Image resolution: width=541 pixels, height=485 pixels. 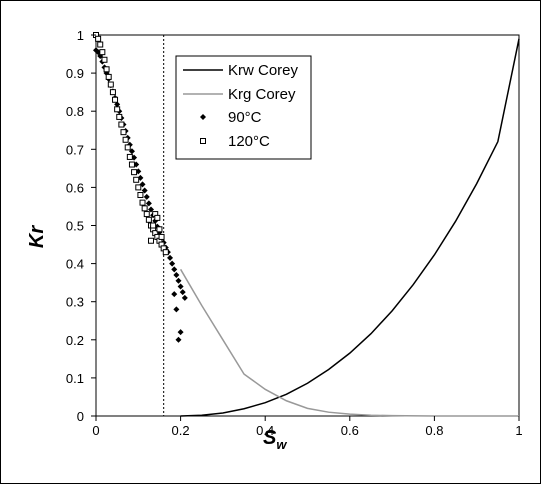 What do you see at coordinates (75, 264) in the screenshot?
I see `y-tick-label: 0.4` at bounding box center [75, 264].